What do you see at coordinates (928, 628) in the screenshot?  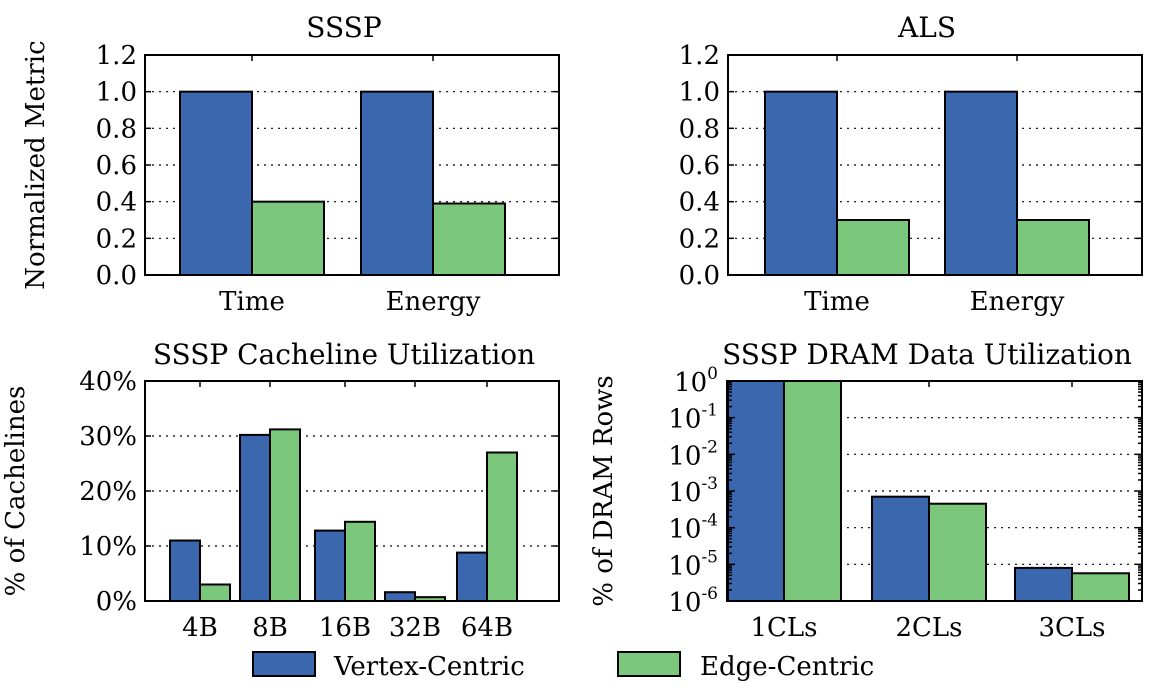 I see `x-tick-label: 2CLs` at bounding box center [928, 628].